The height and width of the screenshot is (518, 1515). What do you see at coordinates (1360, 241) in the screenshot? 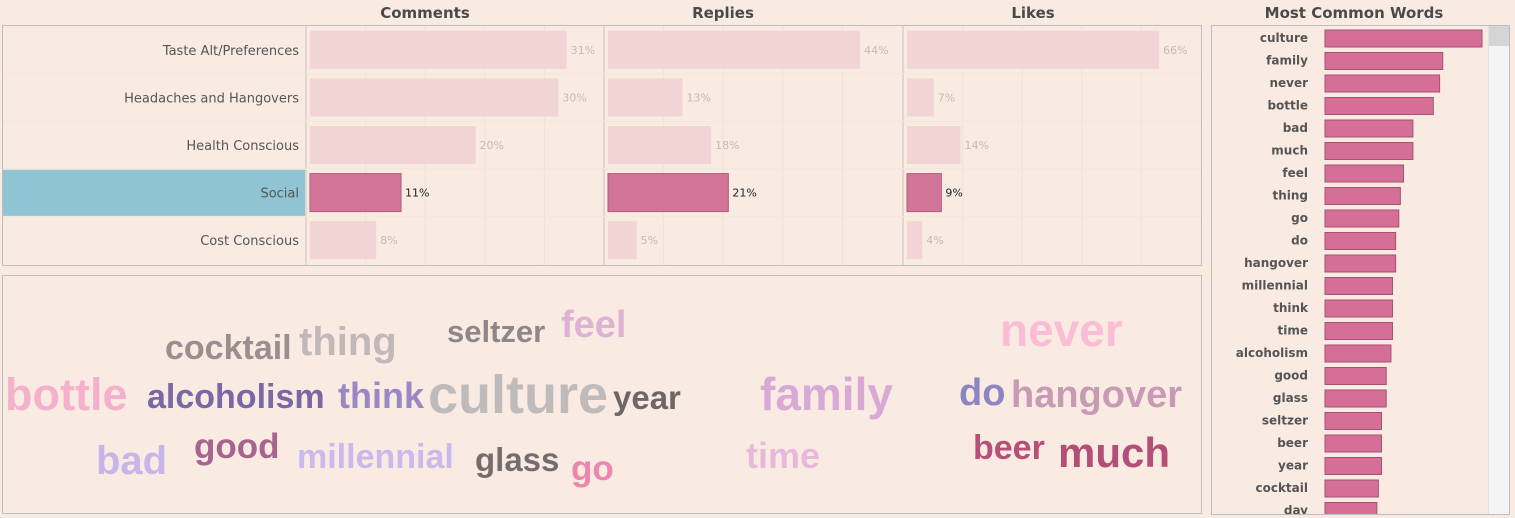
I see `word-bar-do` at bounding box center [1360, 241].